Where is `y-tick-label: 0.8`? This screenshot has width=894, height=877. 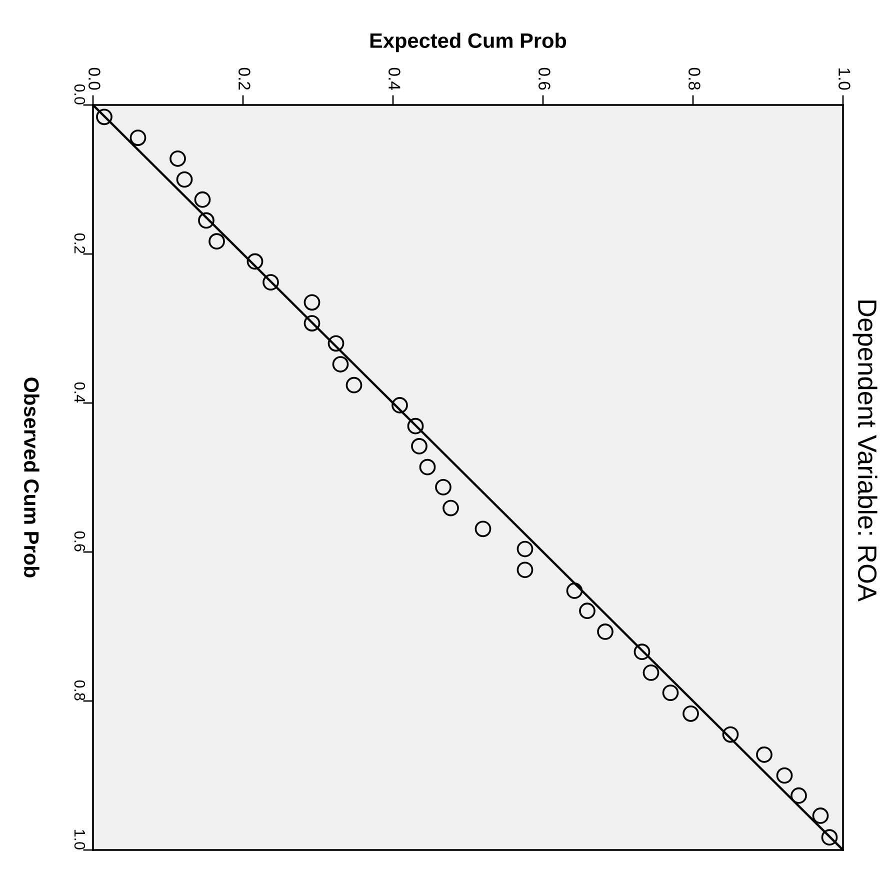 y-tick-label: 0.8 is located at coordinates (80, 690).